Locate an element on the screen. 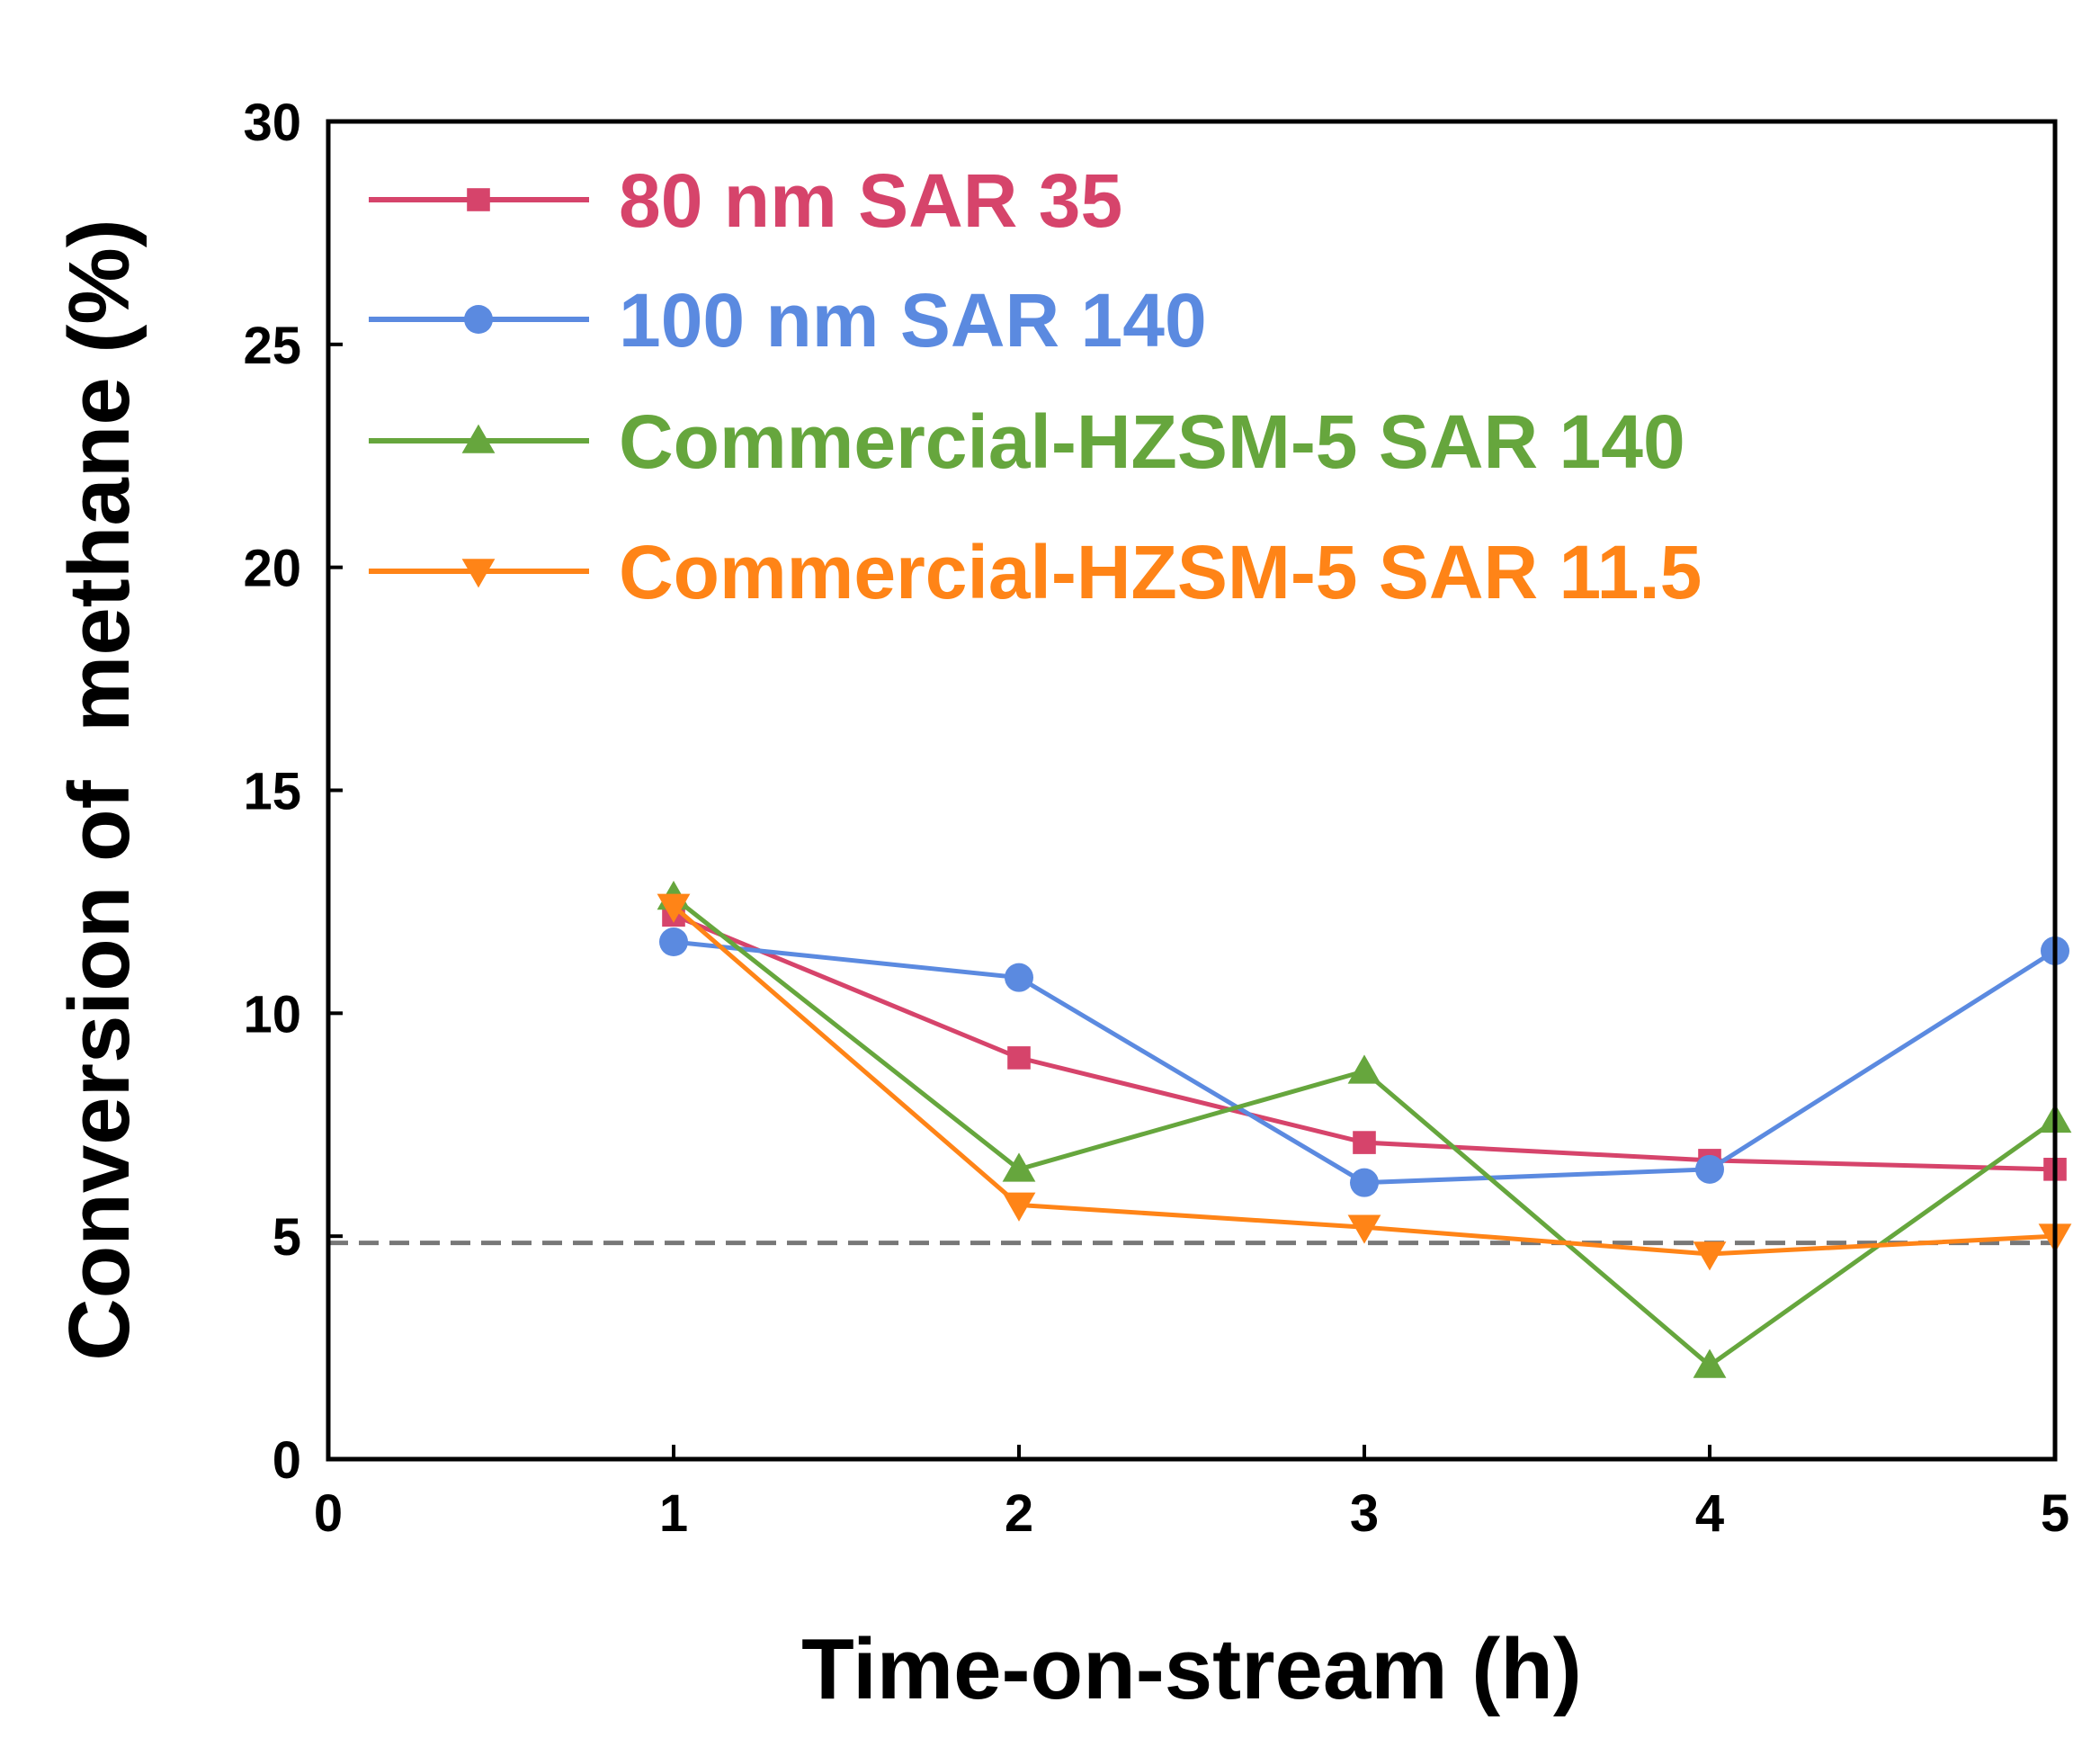 The height and width of the screenshot is (1747, 2100). y-tick-label: 5 is located at coordinates (287, 1237).